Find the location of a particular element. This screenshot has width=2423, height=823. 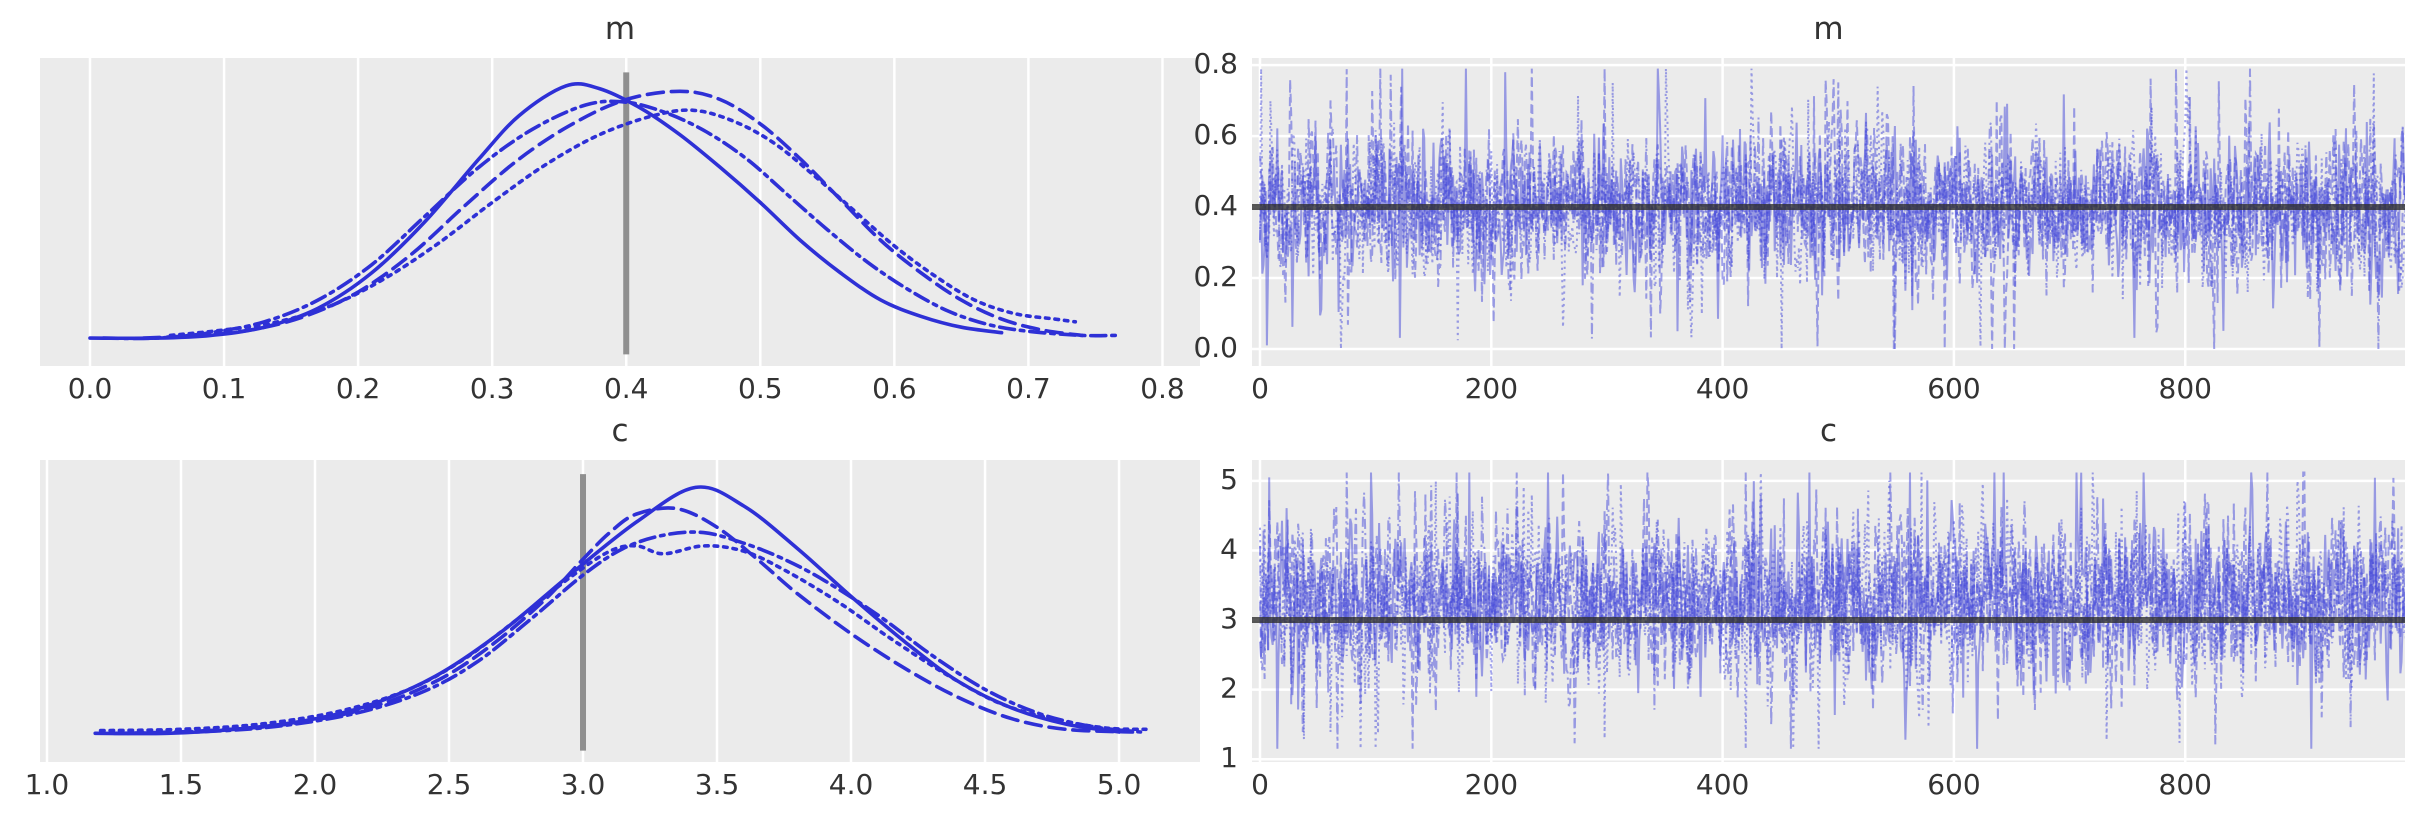

x-tick-label: 0.7 is located at coordinates (1028, 388).